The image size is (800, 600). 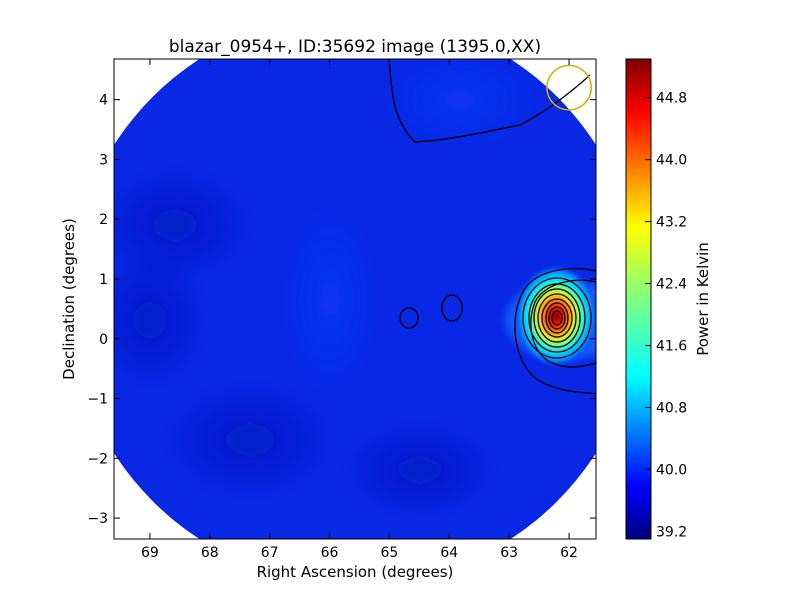 What do you see at coordinates (103, 280) in the screenshot?
I see `y-tick-label: 1` at bounding box center [103, 280].